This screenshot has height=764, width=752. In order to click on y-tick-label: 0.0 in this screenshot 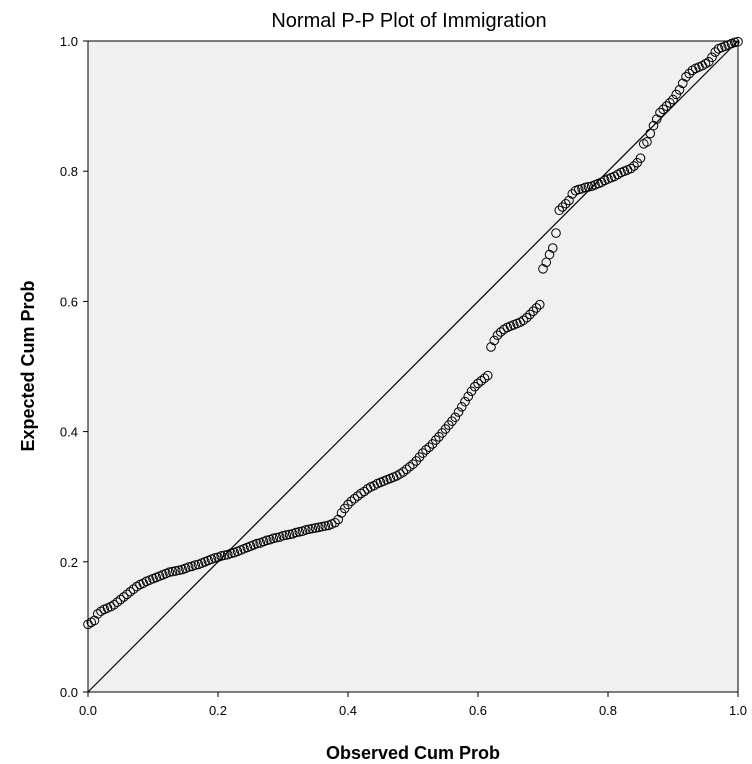, I will do `click(69, 692)`.